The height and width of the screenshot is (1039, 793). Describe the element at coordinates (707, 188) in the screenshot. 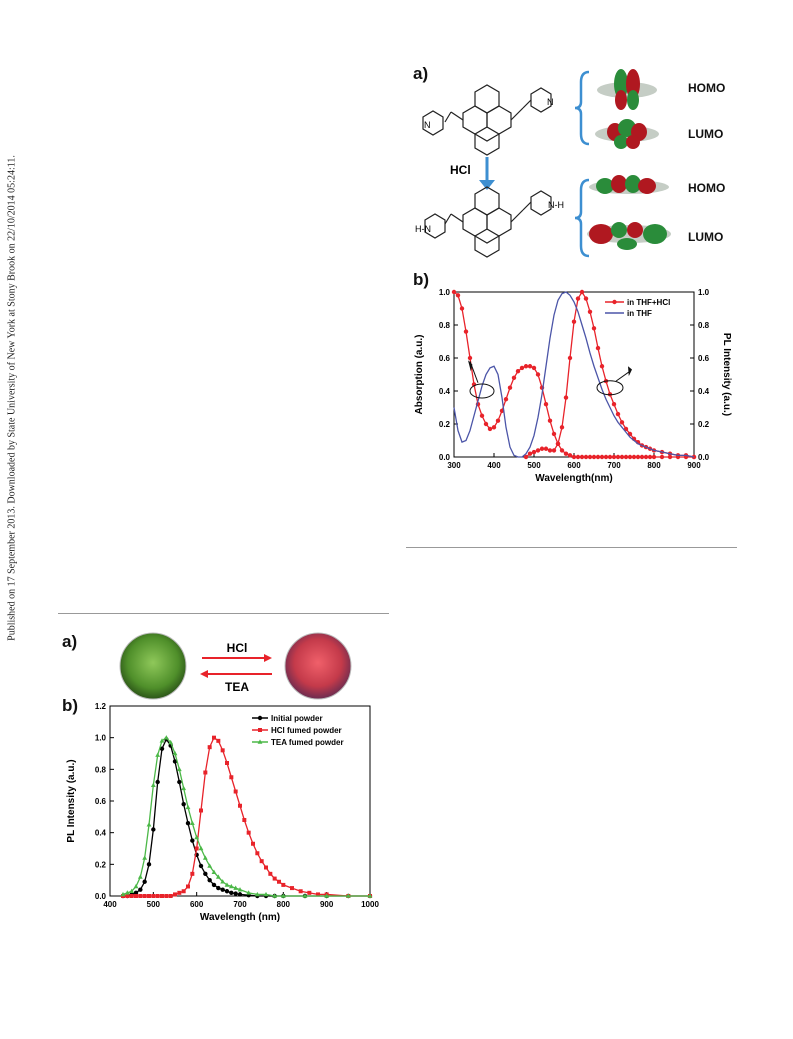

I see `orbital-label-homo-2: HOMO` at that location.